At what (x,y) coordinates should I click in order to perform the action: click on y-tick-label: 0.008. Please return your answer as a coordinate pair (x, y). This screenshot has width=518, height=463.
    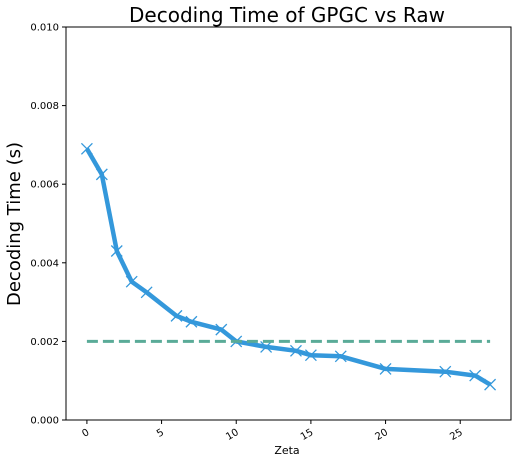
    Looking at the image, I should click on (44, 106).